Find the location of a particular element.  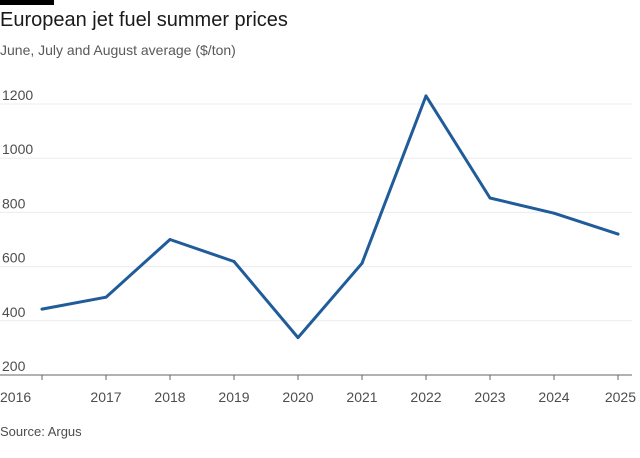

x-tick-label: 2019 is located at coordinates (233, 397).